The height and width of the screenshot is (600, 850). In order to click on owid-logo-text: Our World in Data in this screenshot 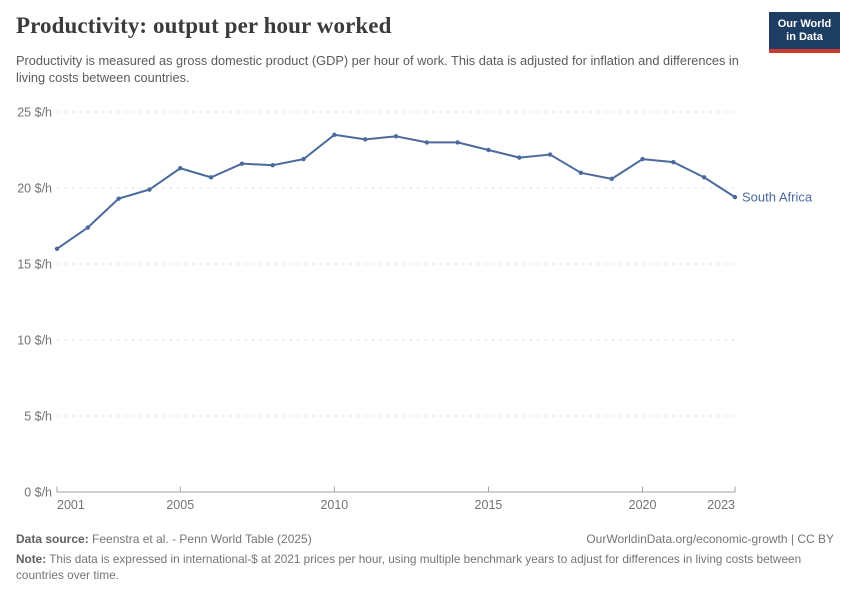, I will do `click(804, 30)`.